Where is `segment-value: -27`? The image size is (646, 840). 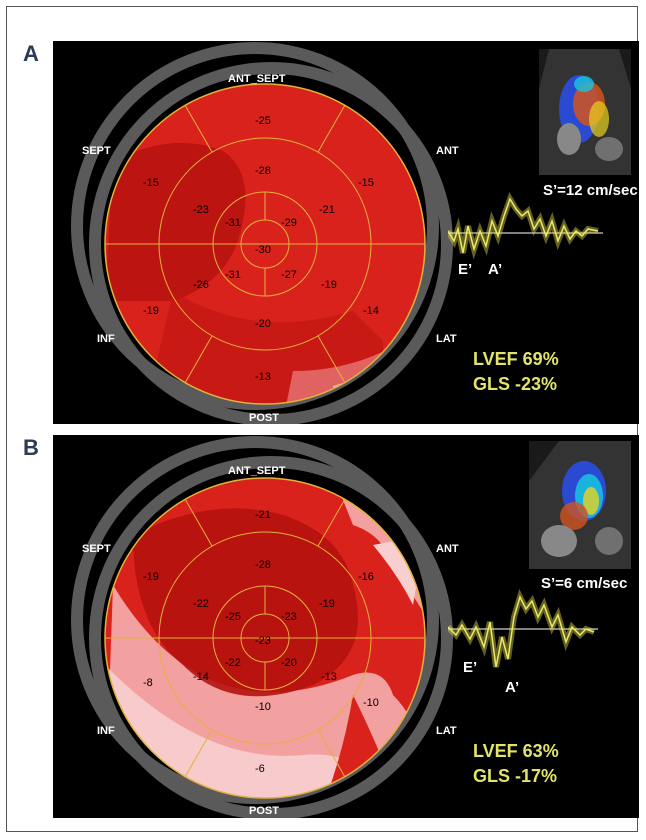 segment-value: -27 is located at coordinates (289, 275).